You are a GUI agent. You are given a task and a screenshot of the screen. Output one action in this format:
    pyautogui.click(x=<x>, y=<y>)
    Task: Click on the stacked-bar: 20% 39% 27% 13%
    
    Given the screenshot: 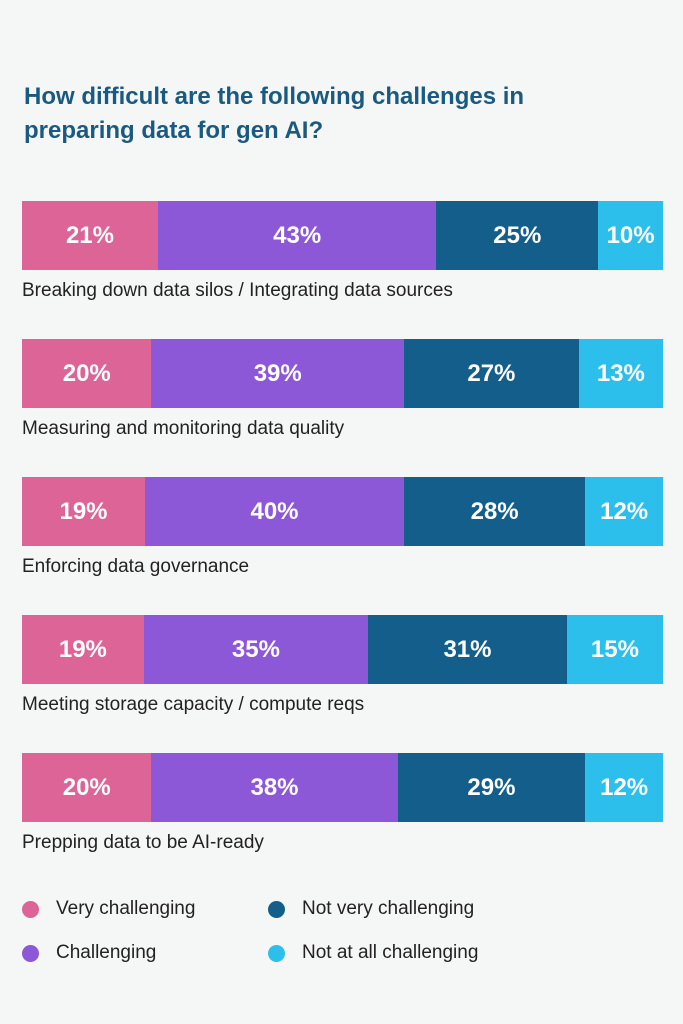 What is the action you would take?
    pyautogui.click(x=342, y=373)
    